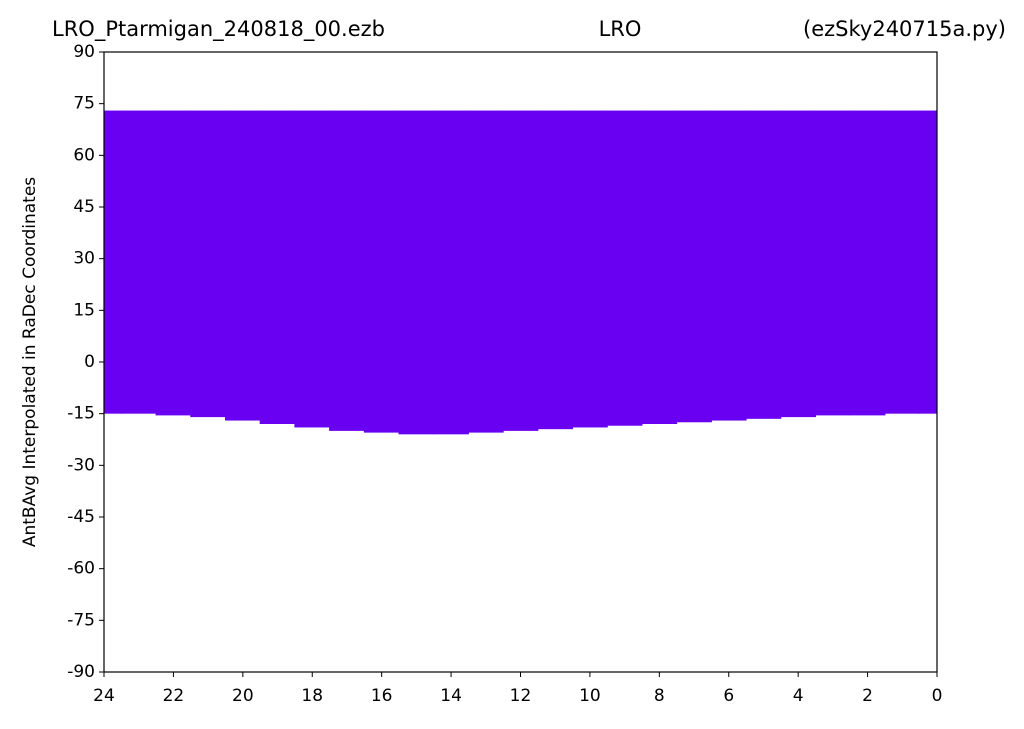  What do you see at coordinates (382, 696) in the screenshot?
I see `x-tick-label: 16` at bounding box center [382, 696].